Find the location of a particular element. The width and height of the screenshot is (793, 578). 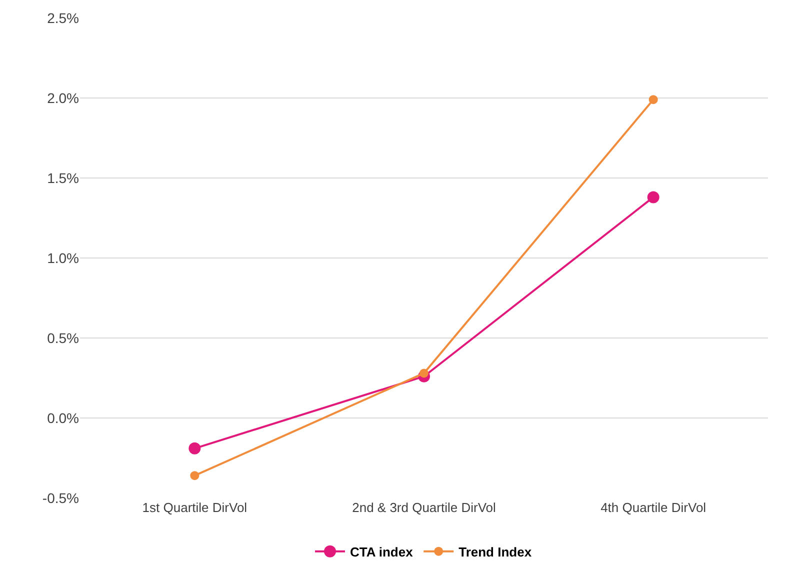

y-tick-label: 2.0% is located at coordinates (63, 98).